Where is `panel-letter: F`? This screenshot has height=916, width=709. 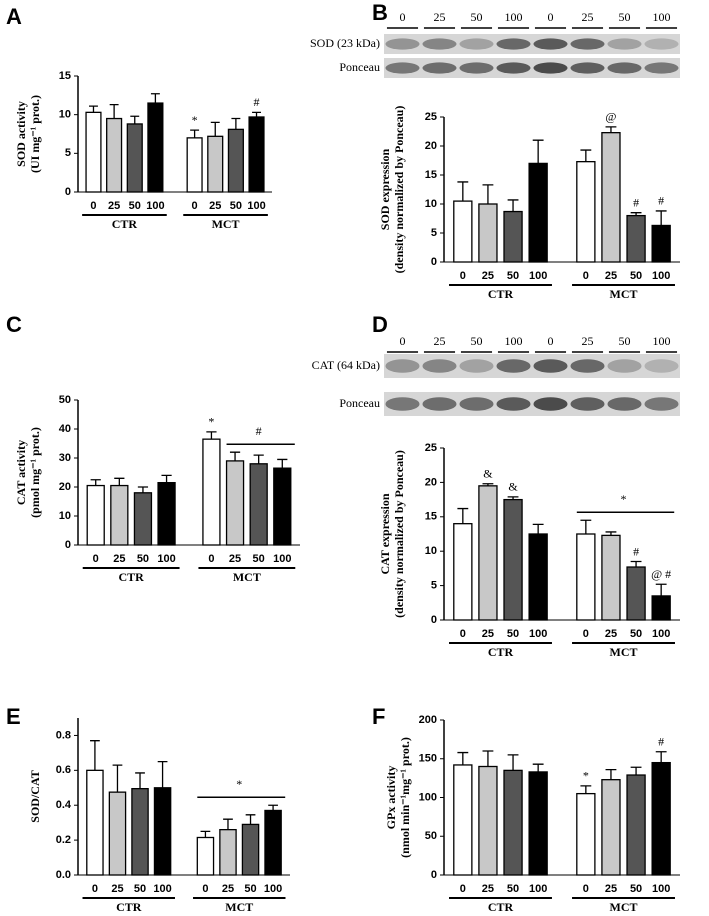
panel-letter: F is located at coordinates (378, 716).